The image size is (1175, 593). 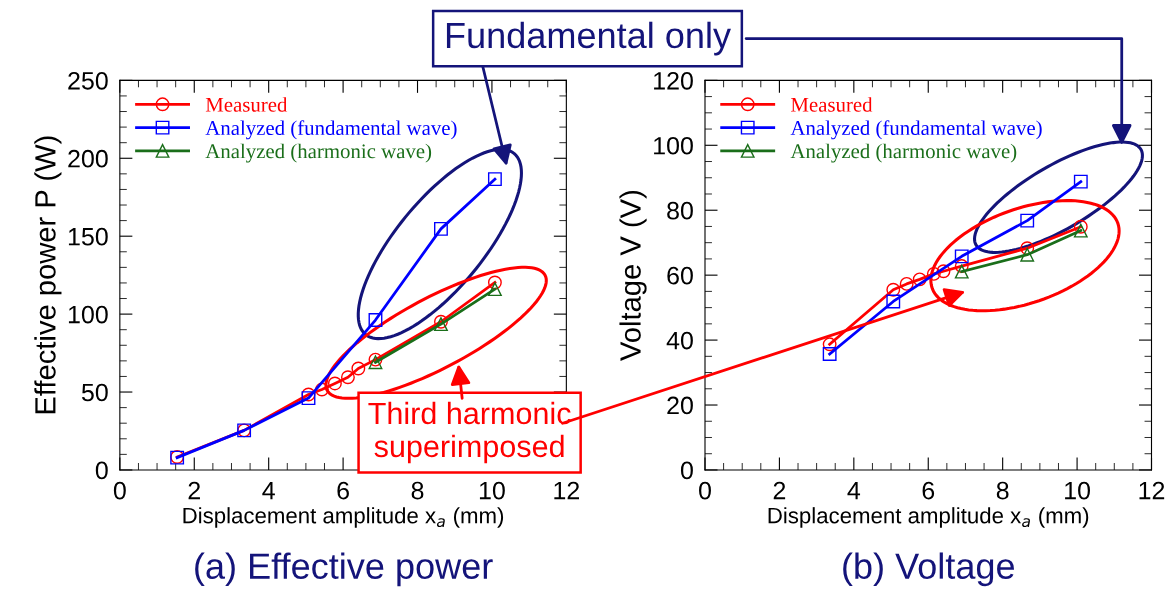 I want to click on y-tick-label: 80, so click(x=680, y=210).